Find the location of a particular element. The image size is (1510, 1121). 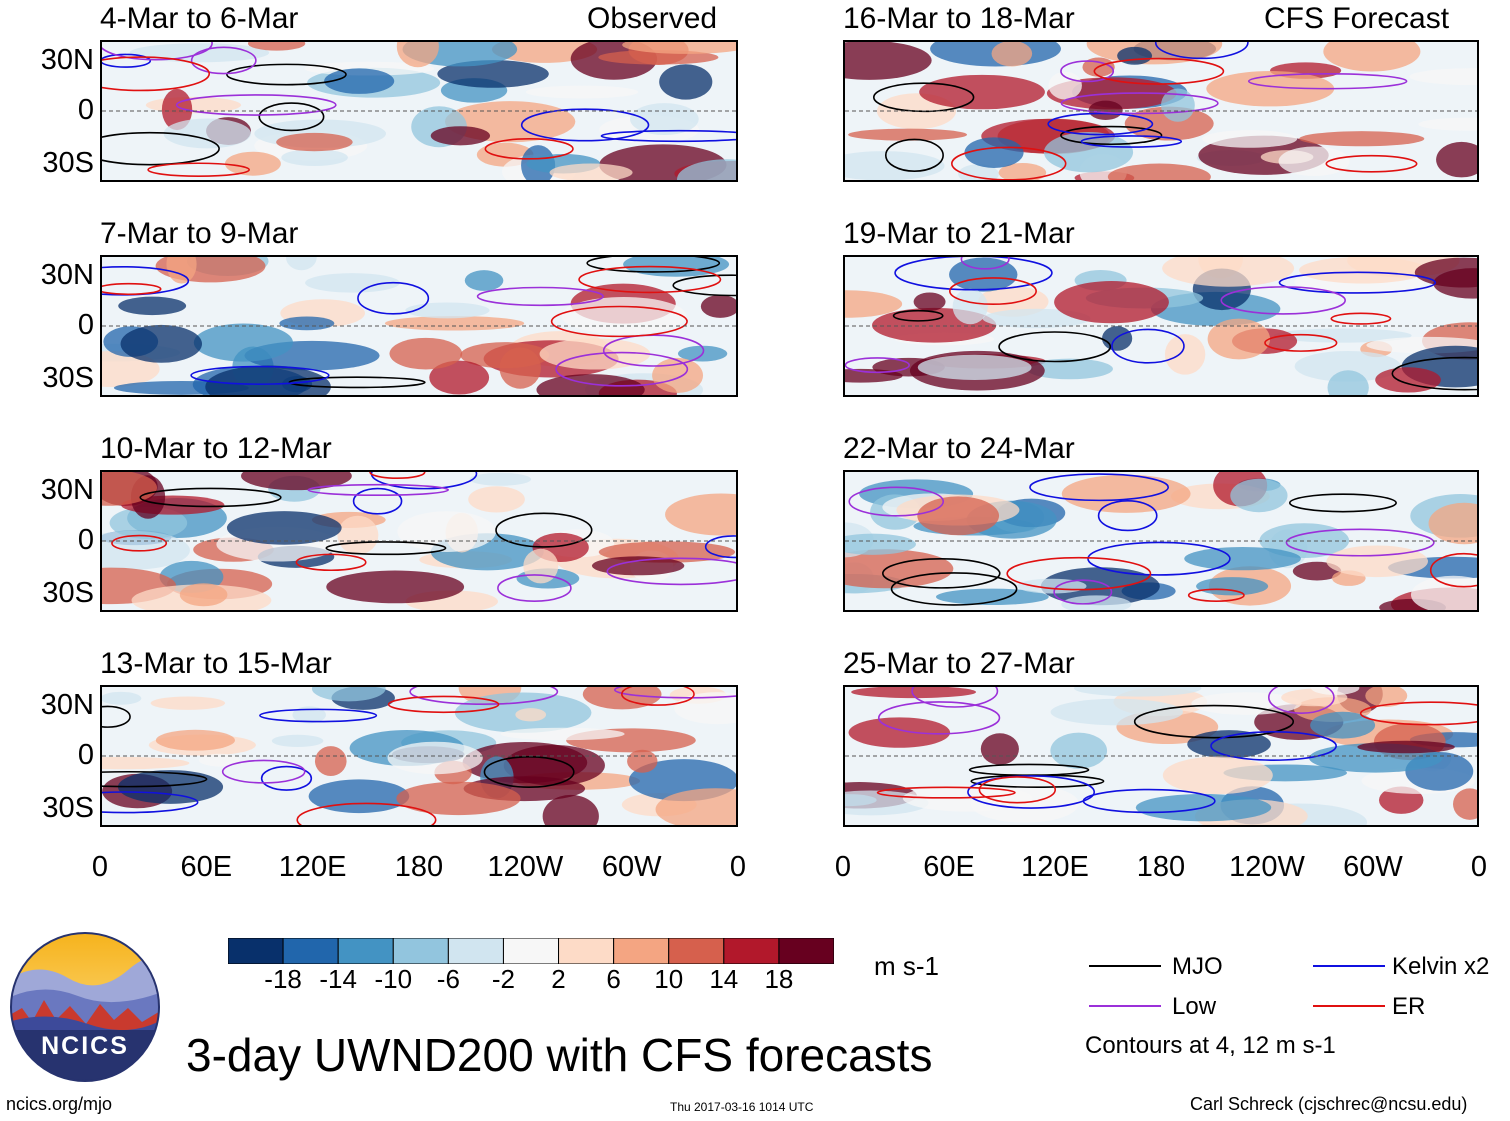

colorbar-tick-label: -18 is located at coordinates (283, 979).